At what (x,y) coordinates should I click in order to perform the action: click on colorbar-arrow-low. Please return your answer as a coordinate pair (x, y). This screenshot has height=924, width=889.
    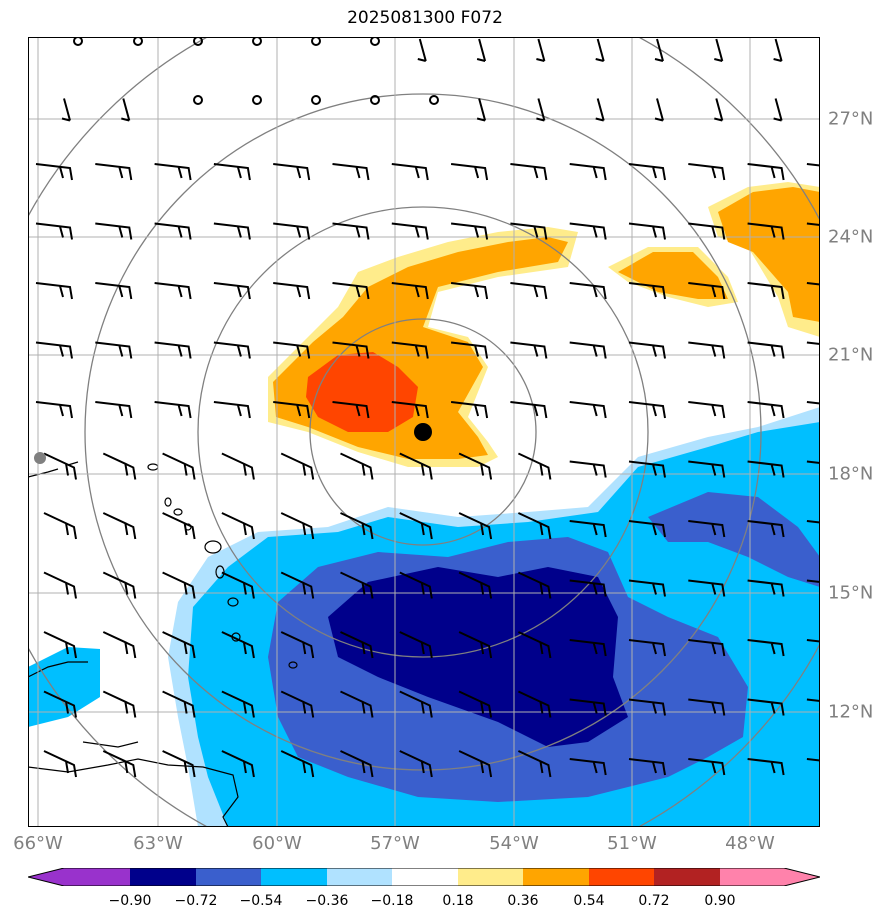
    Looking at the image, I should click on (46, 877).